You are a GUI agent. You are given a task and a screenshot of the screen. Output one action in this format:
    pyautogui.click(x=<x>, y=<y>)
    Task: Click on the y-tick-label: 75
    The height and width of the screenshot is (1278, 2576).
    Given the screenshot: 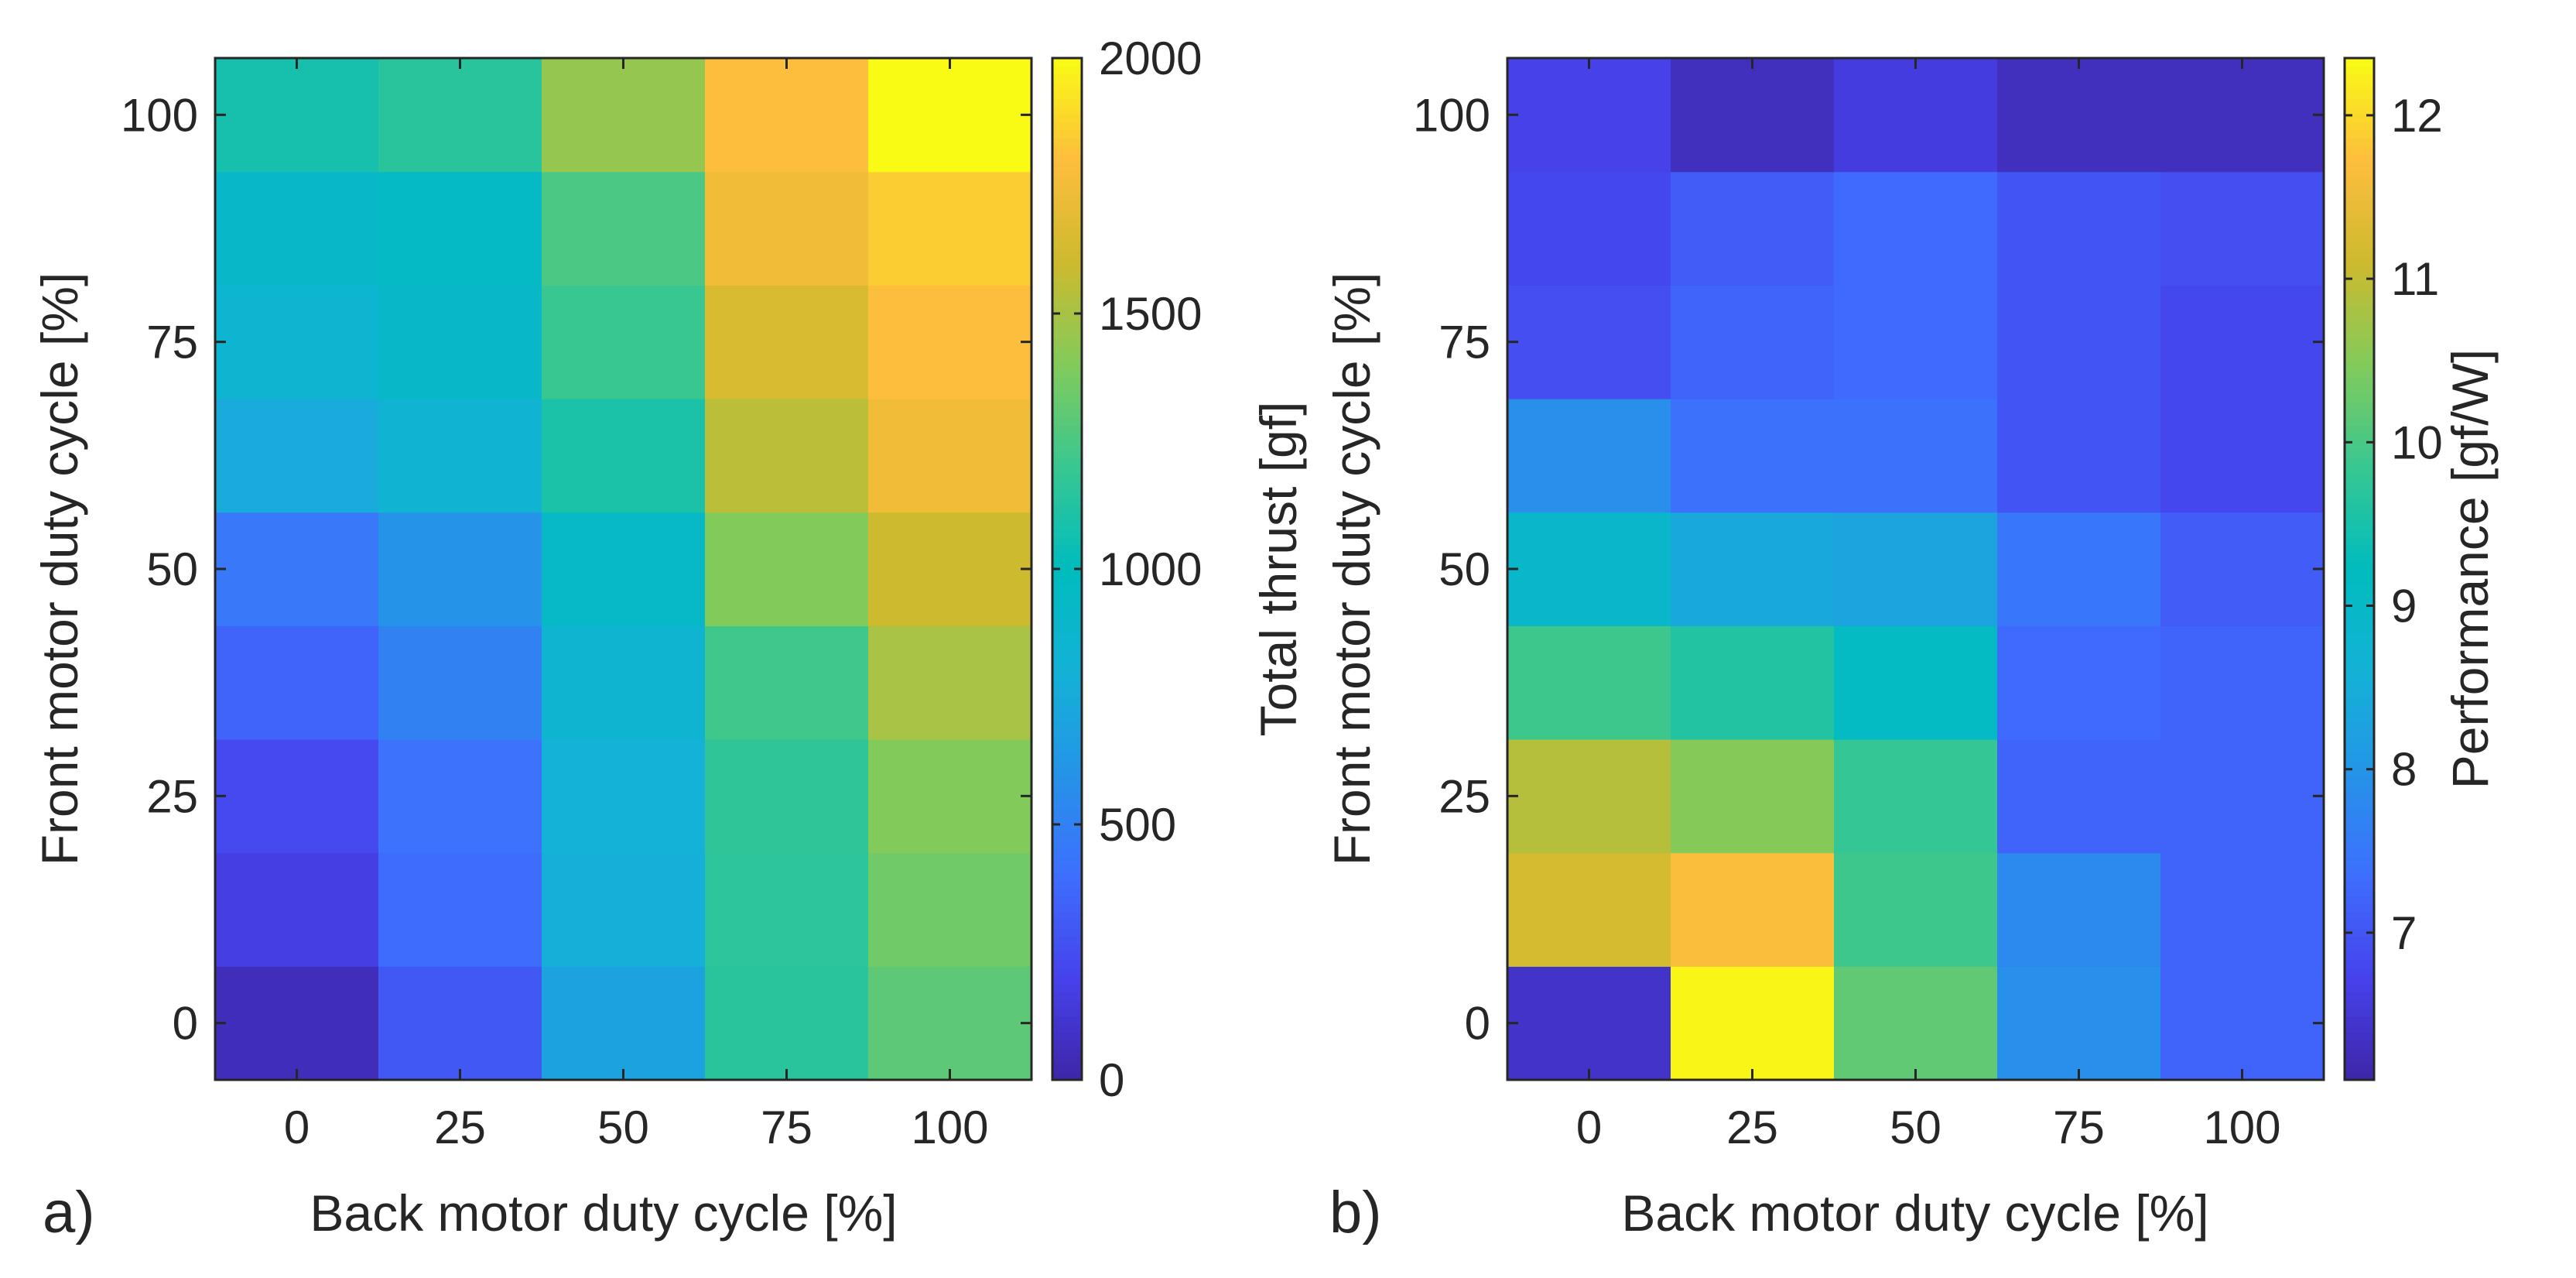 What is the action you would take?
    pyautogui.click(x=1464, y=342)
    